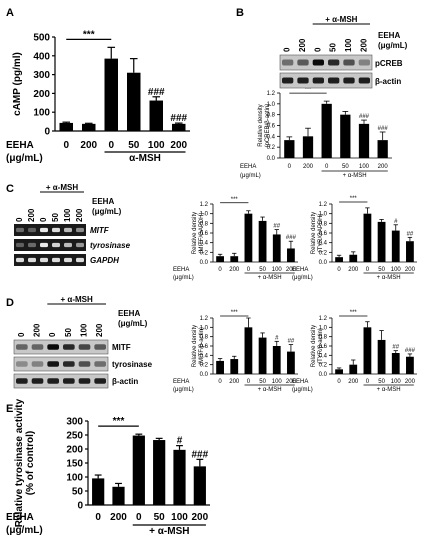 The width and height of the screenshot is (424, 550). Describe the element at coordinates (61, 347) in the screenshot. I see `blot-d-mitf` at that location.